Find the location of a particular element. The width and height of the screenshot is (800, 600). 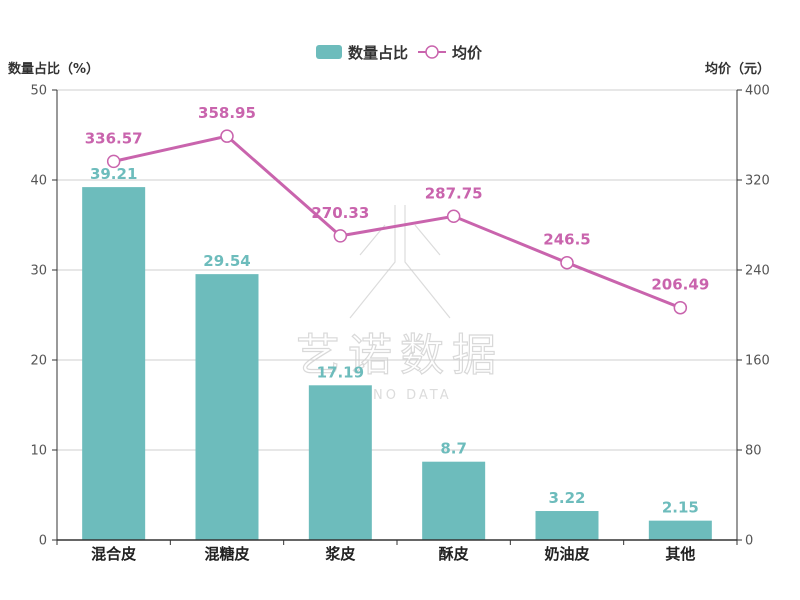

bar-data-label: 39.21 is located at coordinates (113, 174).